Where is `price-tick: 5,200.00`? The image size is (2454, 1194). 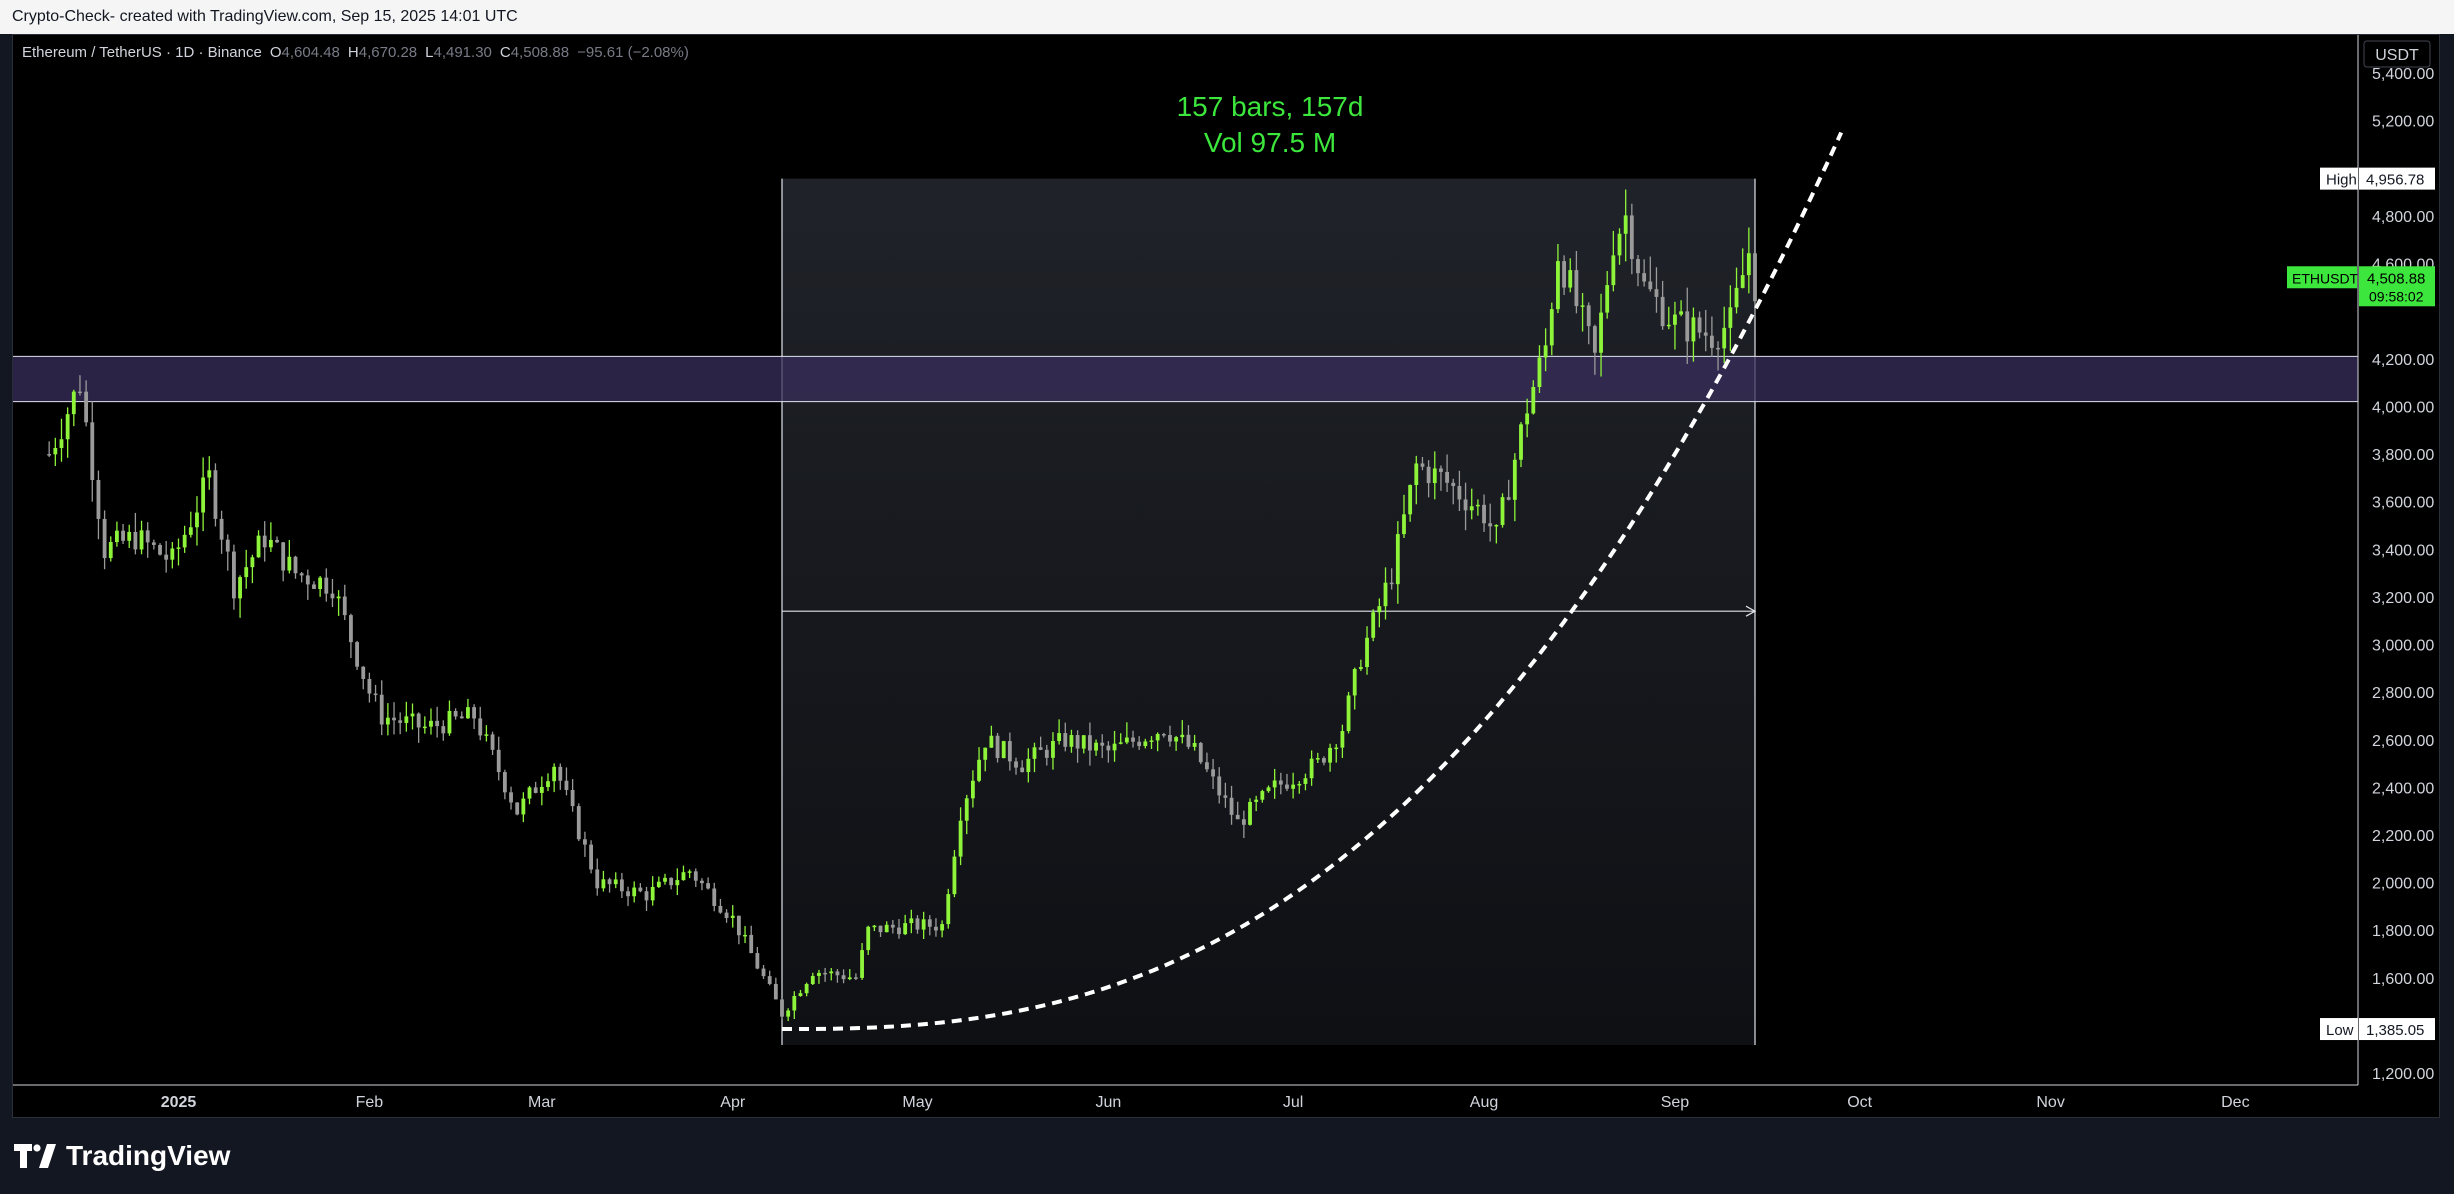 price-tick: 5,200.00 is located at coordinates (2403, 122).